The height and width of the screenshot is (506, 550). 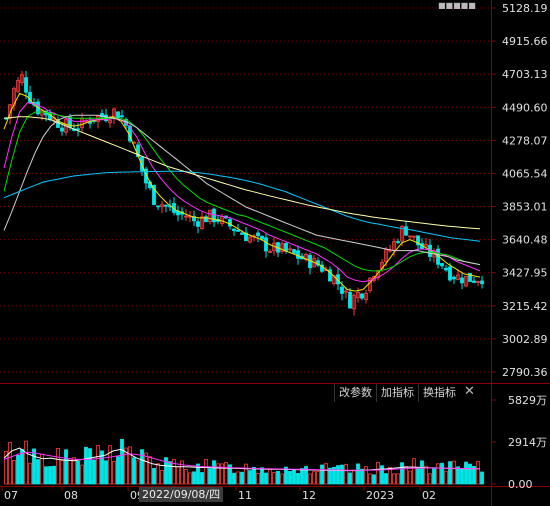 What do you see at coordinates (469, 391) in the screenshot?
I see `close-icon: ✕` at bounding box center [469, 391].